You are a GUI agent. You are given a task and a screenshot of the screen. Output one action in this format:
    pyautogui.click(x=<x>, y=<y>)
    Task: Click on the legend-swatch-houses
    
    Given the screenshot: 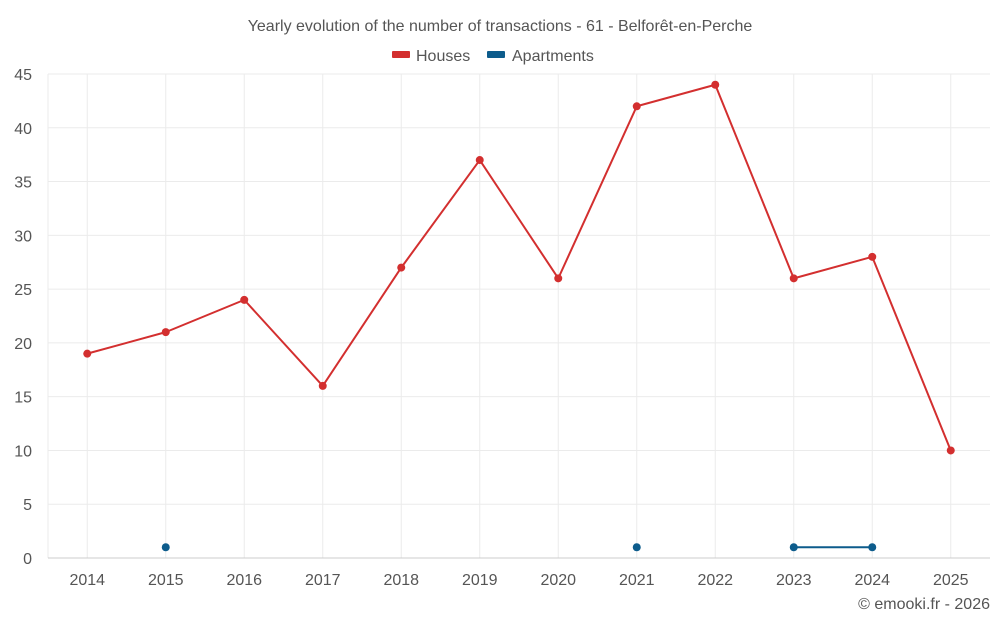 What is the action you would take?
    pyautogui.click(x=401, y=54)
    